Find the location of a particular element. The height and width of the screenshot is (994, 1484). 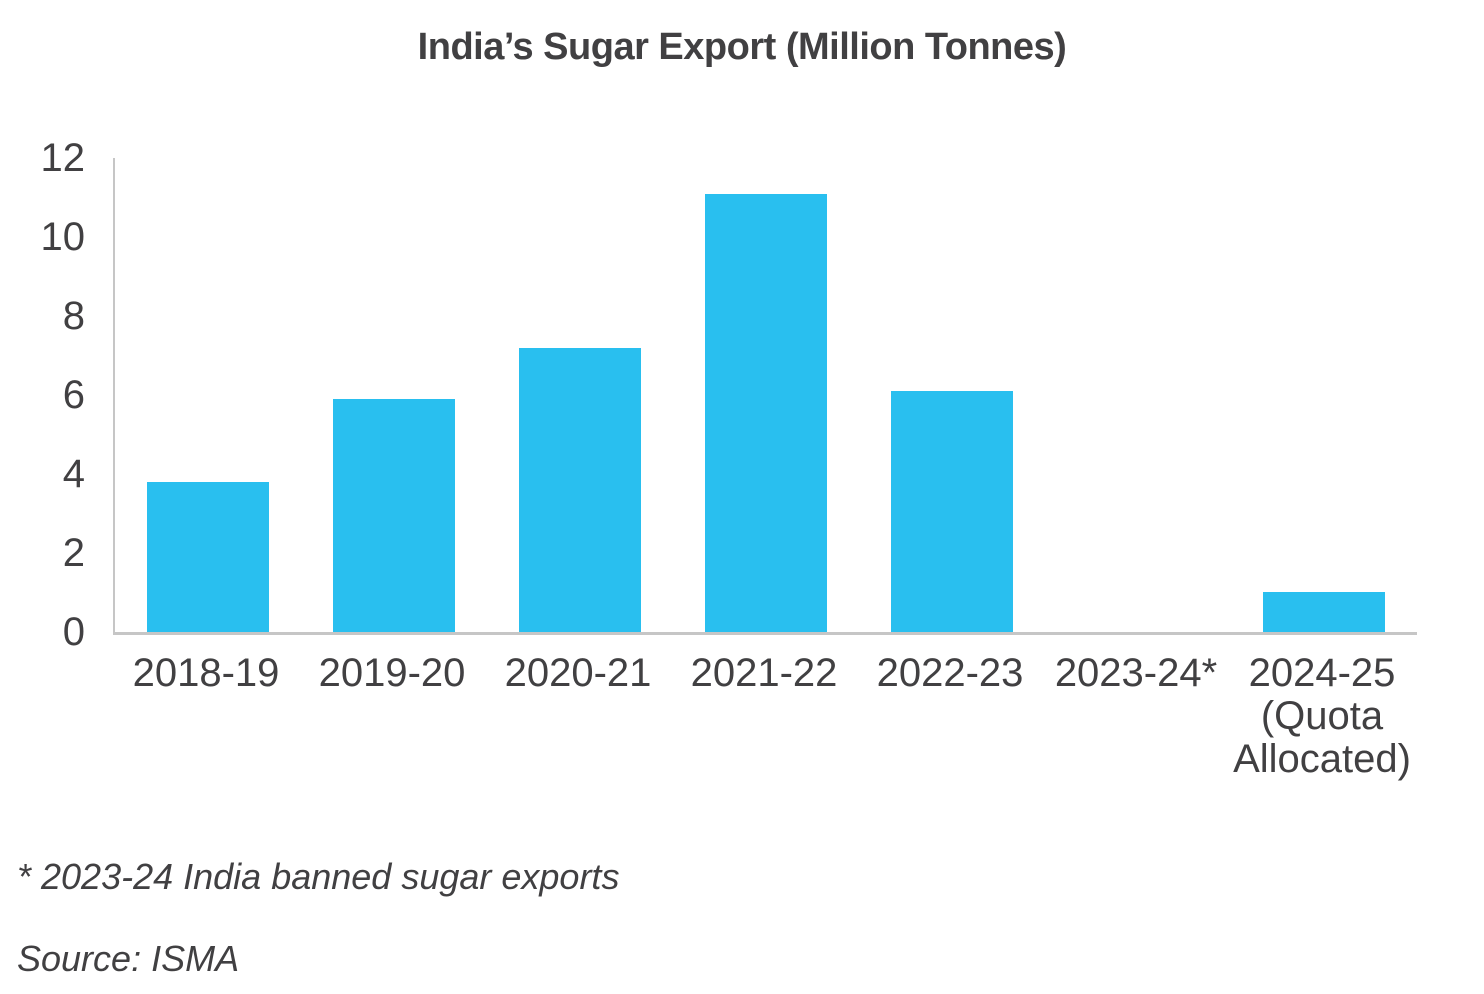

x-tick-label: 2024-25 (Quota Allocated) is located at coordinates (1322, 716).